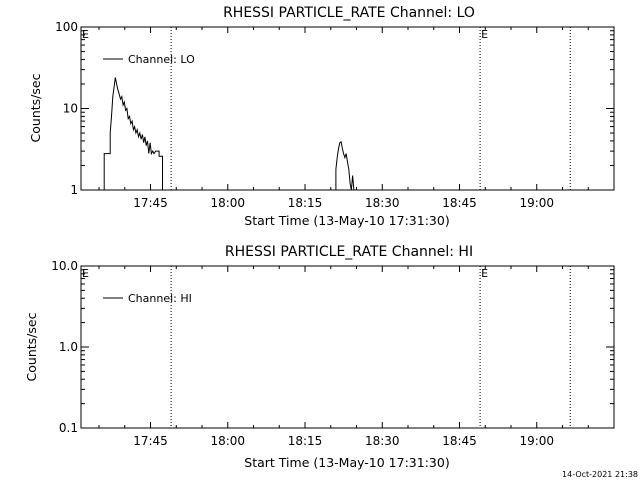  I want to click on legend: Channel: HI, so click(147, 298).